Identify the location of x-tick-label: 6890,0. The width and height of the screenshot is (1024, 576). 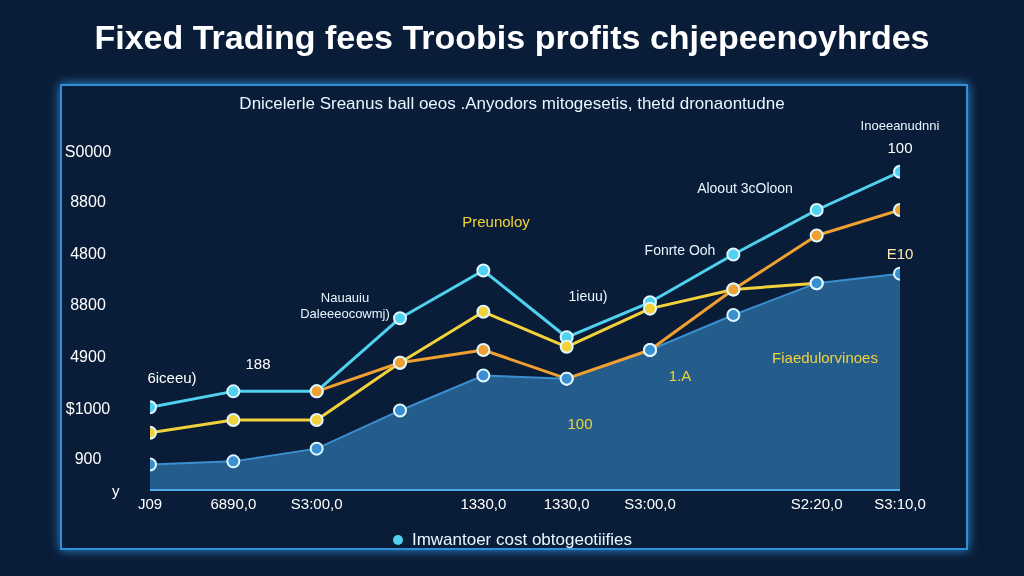
(233, 503).